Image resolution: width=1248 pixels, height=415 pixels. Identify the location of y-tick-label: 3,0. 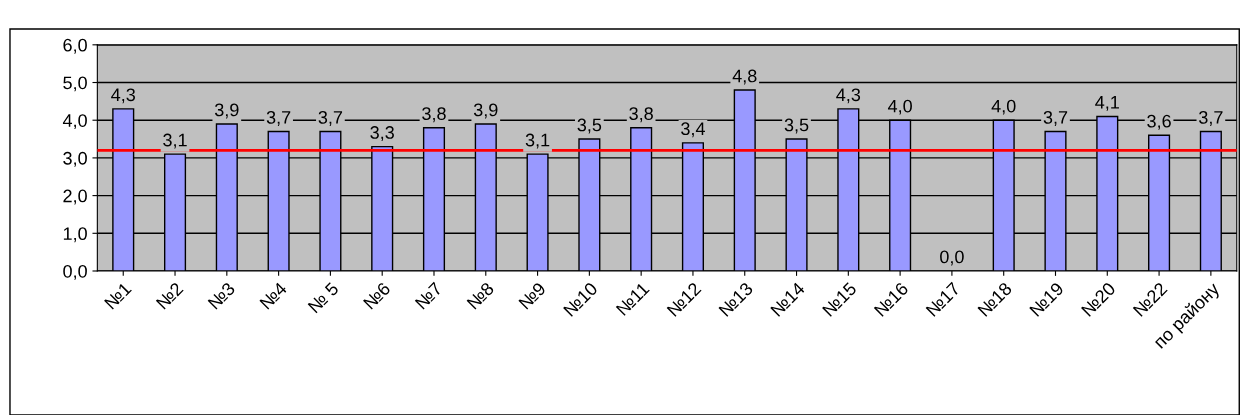
(75, 159).